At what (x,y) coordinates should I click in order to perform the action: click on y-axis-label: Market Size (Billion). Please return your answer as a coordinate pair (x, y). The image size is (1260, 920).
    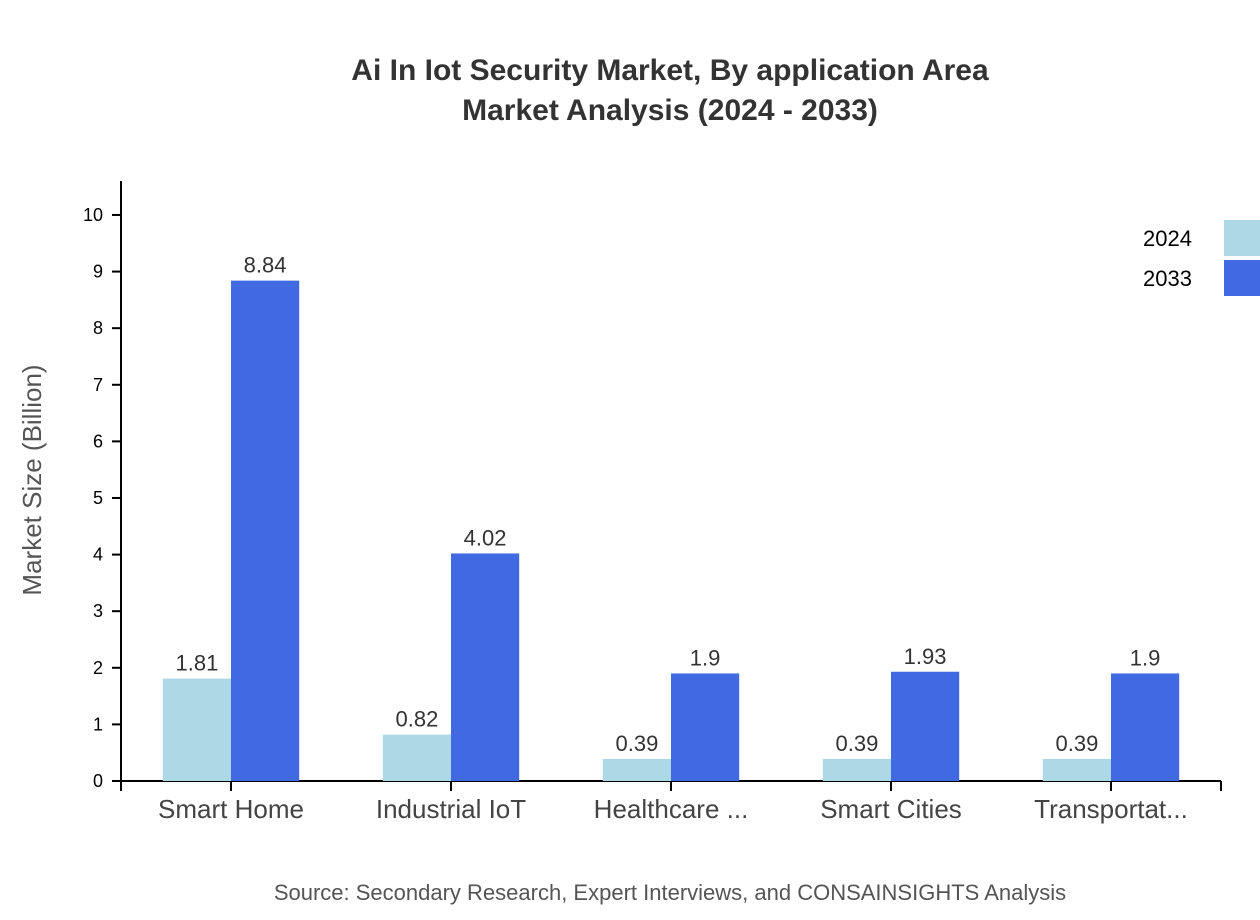
    Looking at the image, I should click on (32, 479).